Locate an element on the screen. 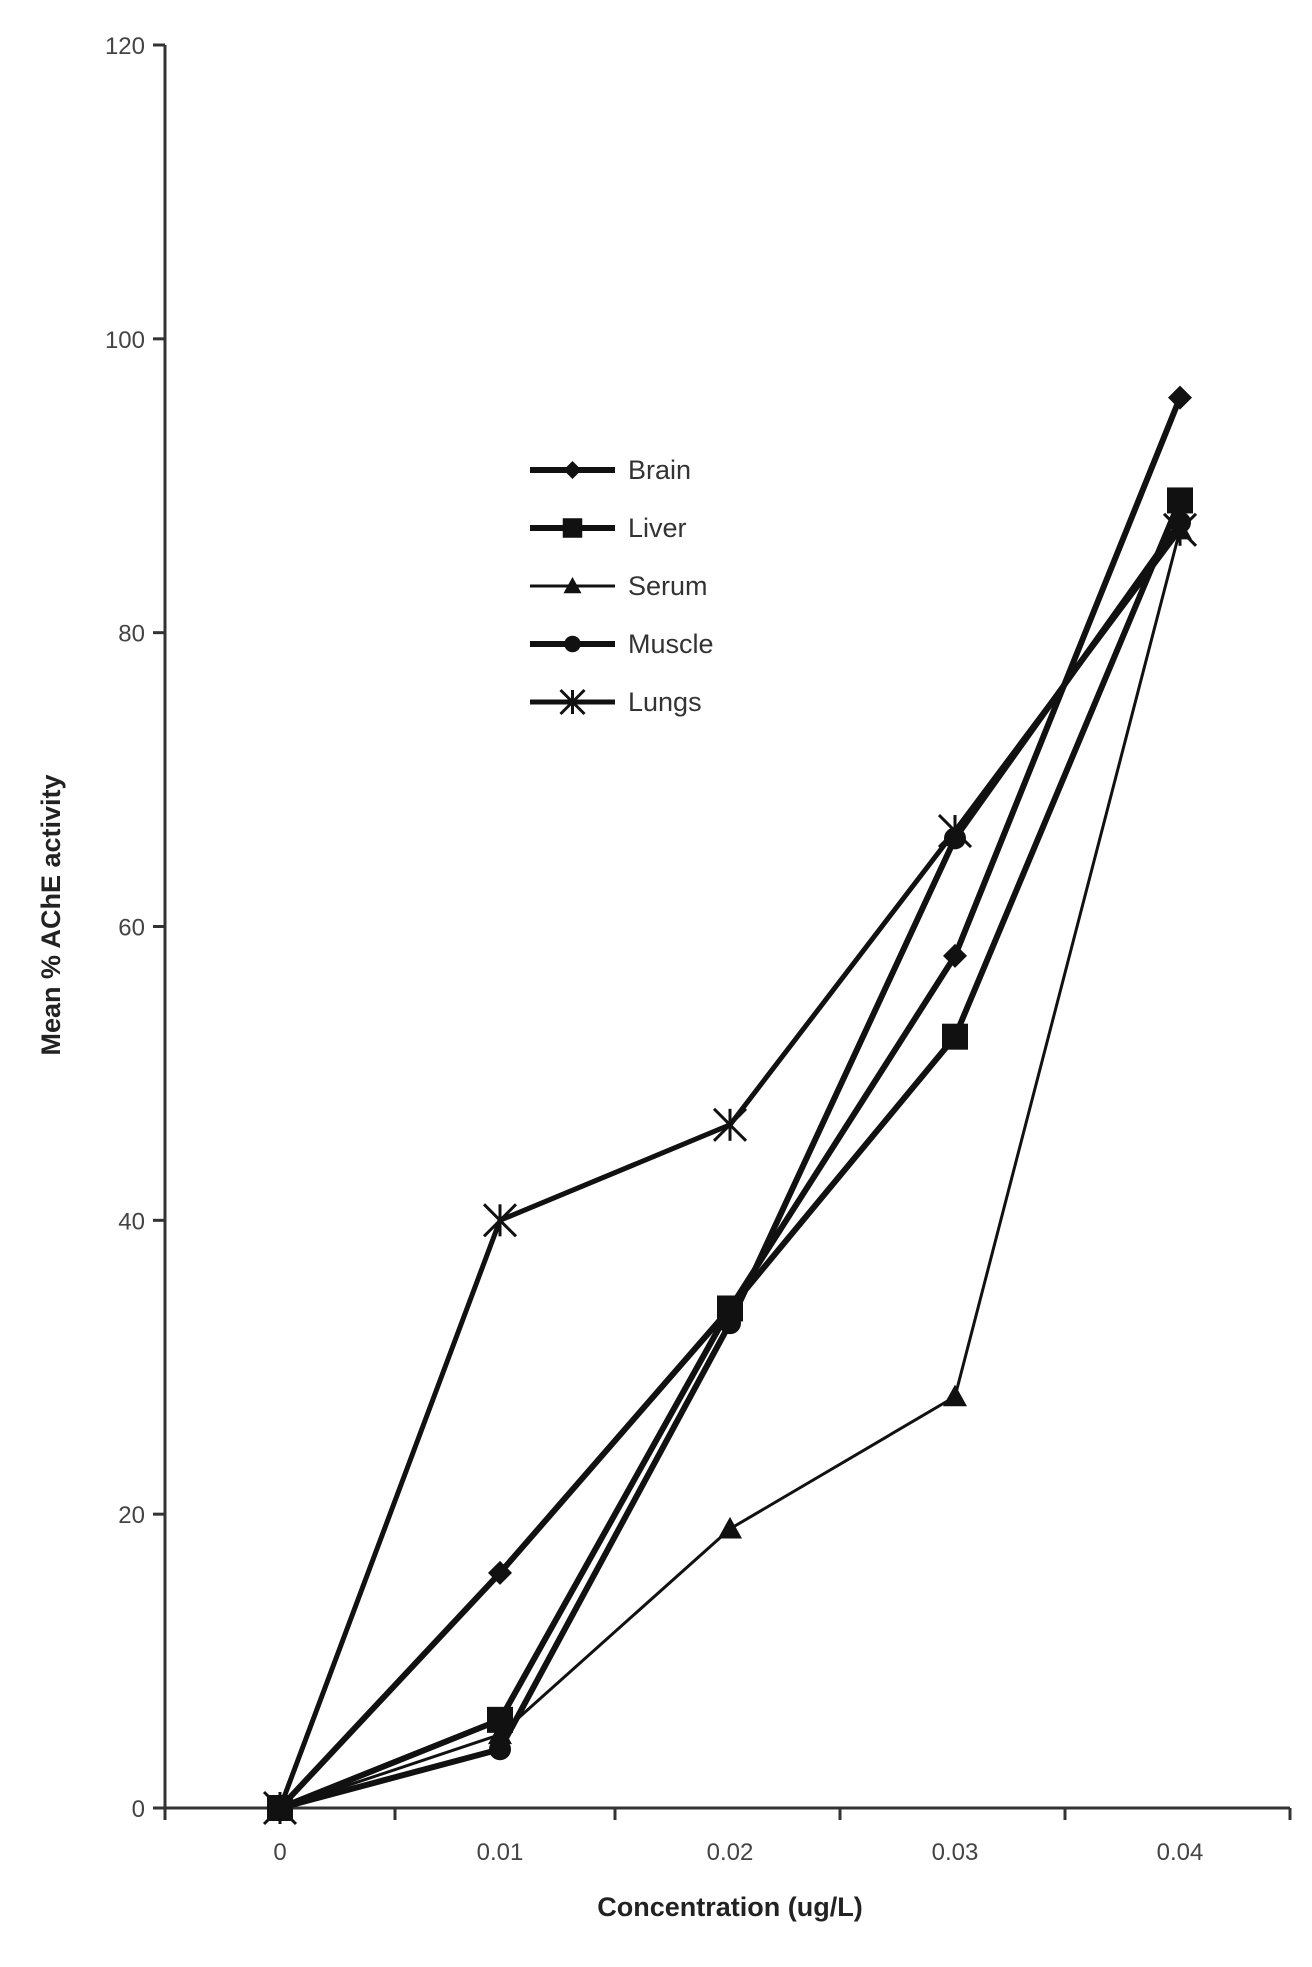 The image size is (1312, 1967). legend-label-liver: Liver is located at coordinates (657, 528).